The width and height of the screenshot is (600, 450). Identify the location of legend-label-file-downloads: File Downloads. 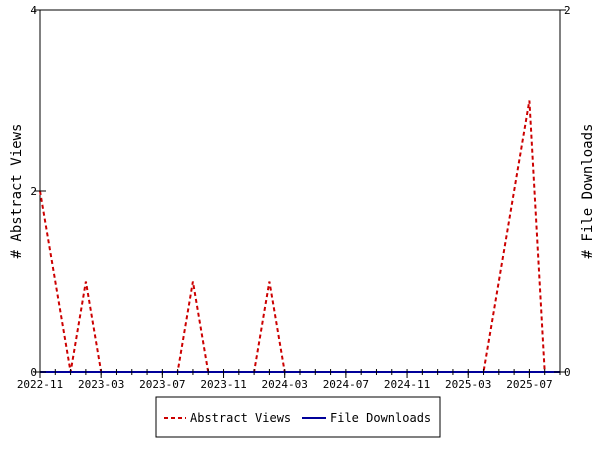
(380, 418).